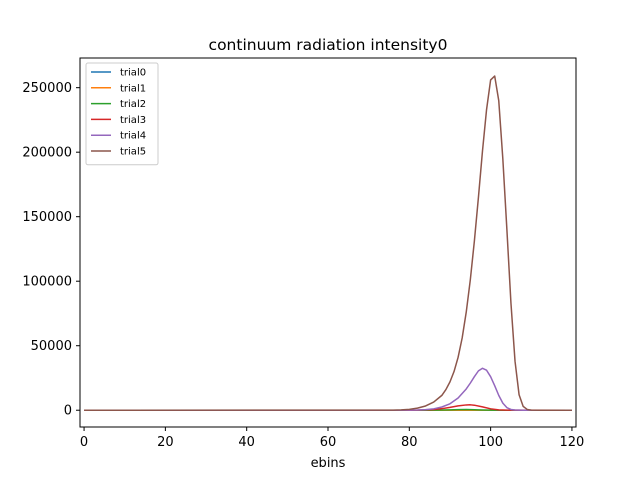 Image resolution: width=640 pixels, height=480 pixels. Describe the element at coordinates (51, 346) in the screenshot. I see `y-tick-label: 50000` at that location.